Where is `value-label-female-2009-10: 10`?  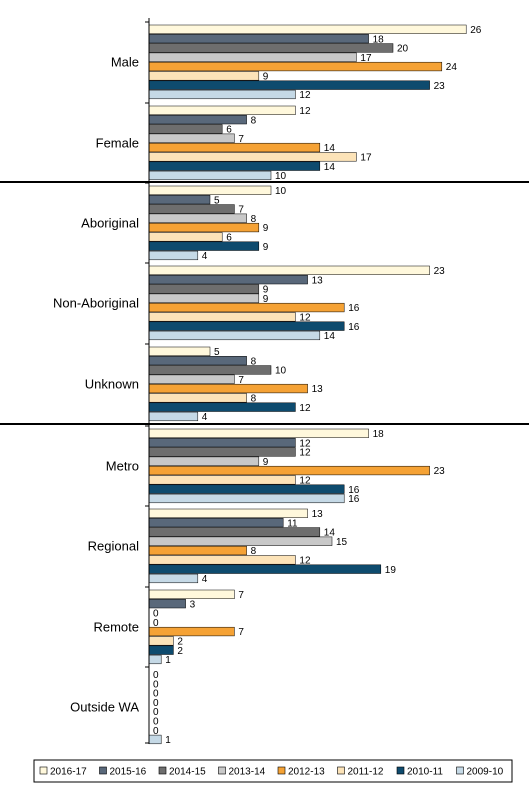 value-label-female-2009-10: 10 is located at coordinates (281, 176).